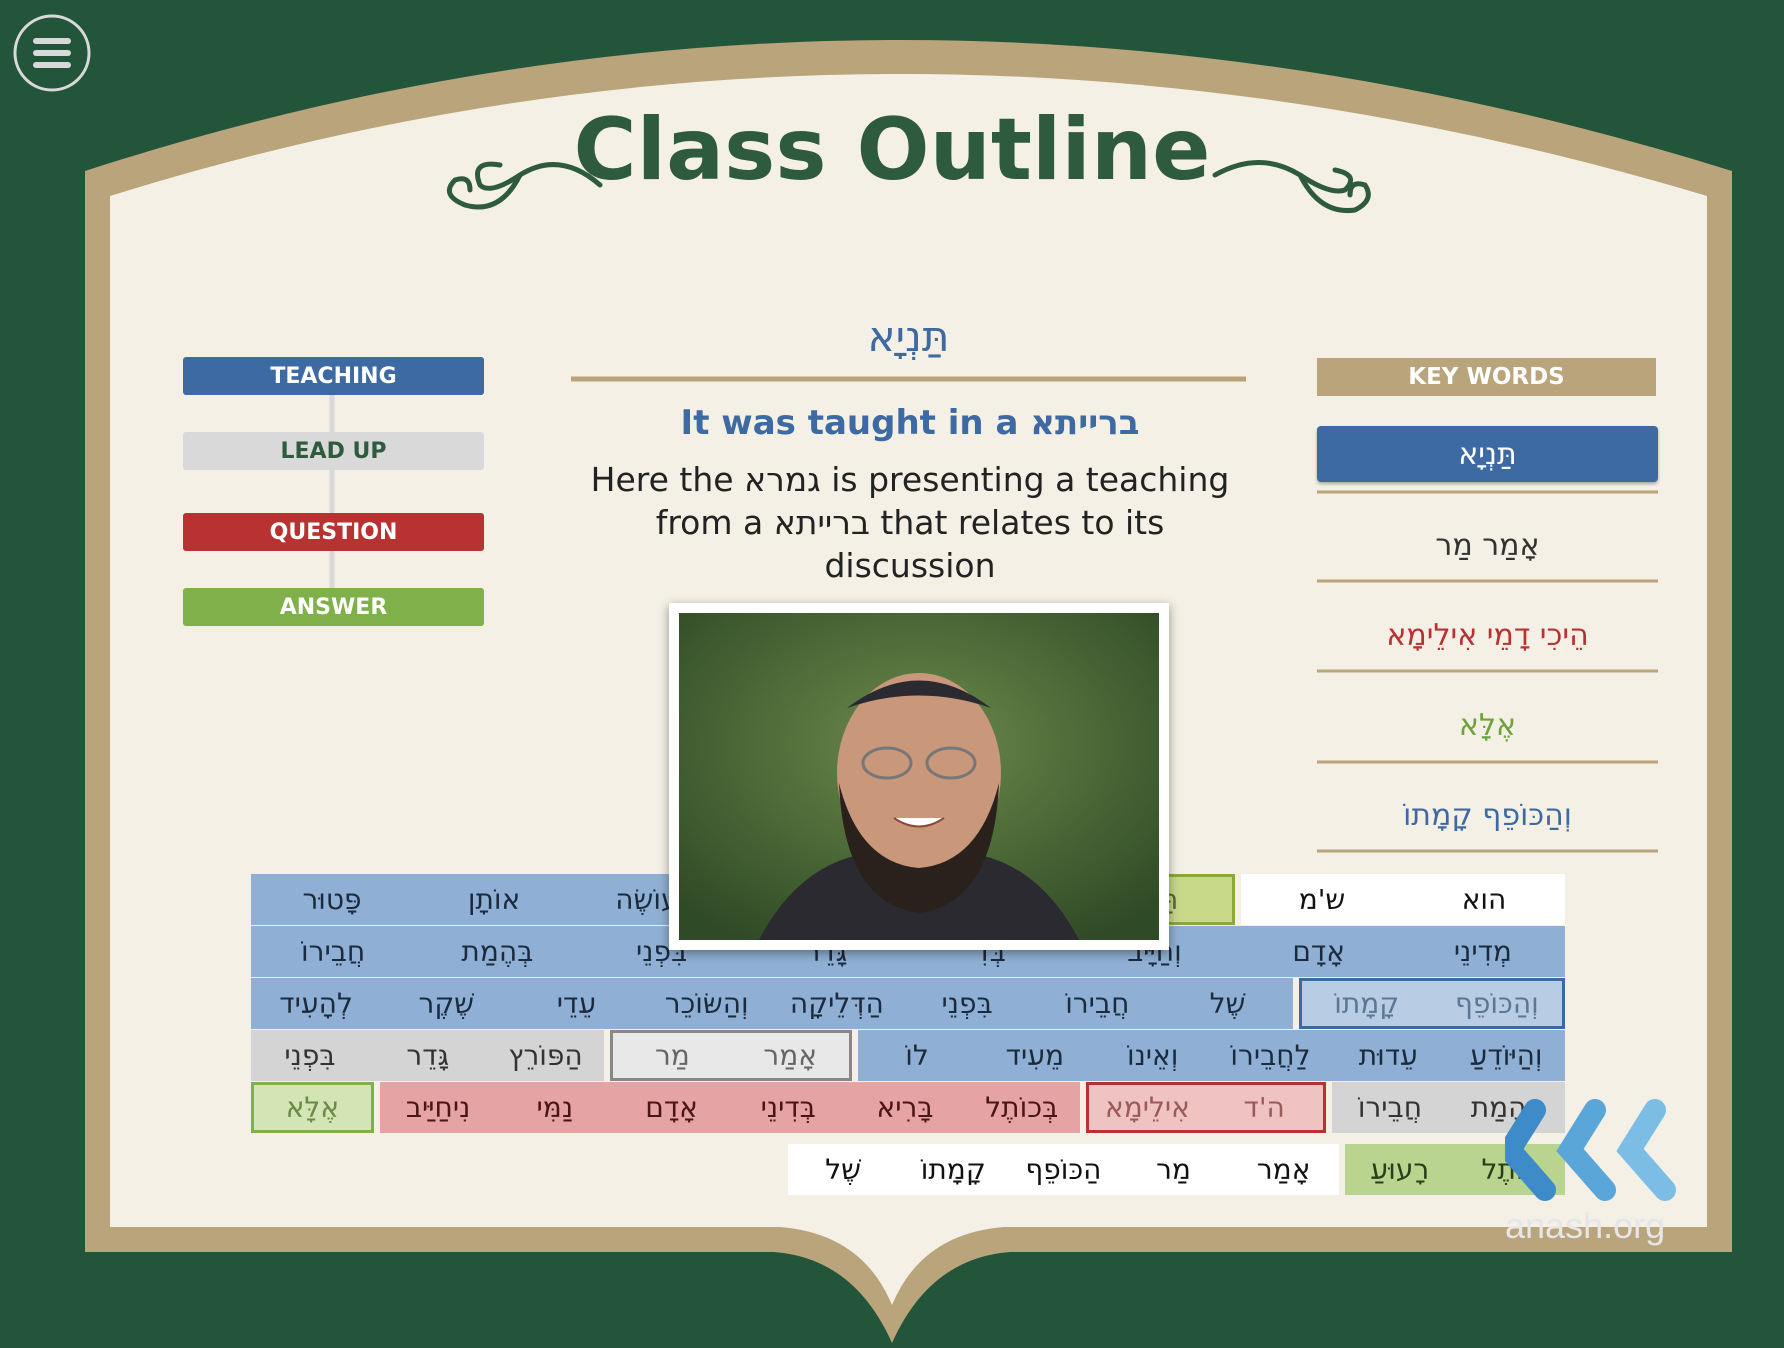 Image resolution: width=1784 pixels, height=1348 pixels. Describe the element at coordinates (333, 376) in the screenshot. I see `step-button: TEACHING` at that location.